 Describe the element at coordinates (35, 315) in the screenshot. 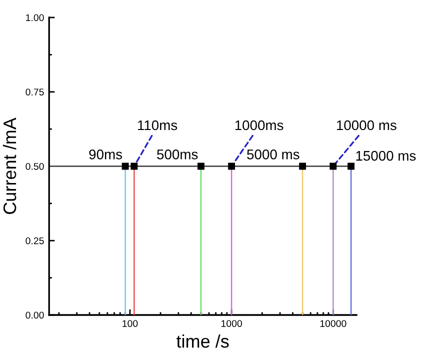

I see `y-tick-label: 0.00` at that location.